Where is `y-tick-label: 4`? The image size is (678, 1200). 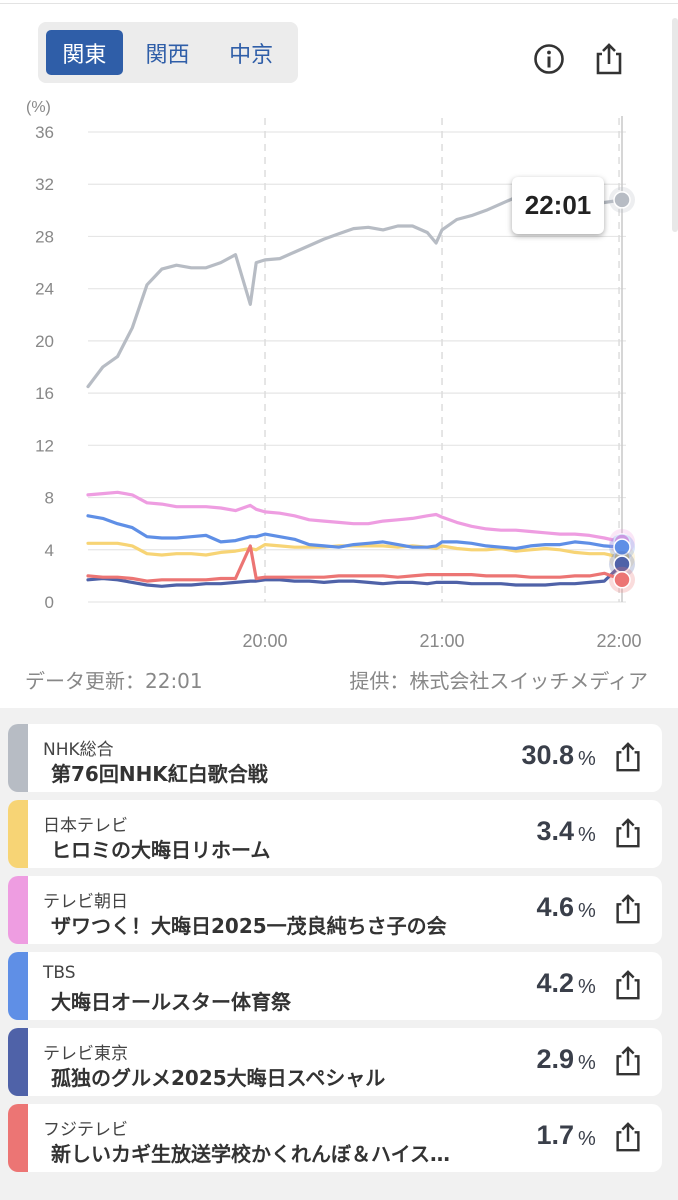
y-tick-label: 4 is located at coordinates (49, 550).